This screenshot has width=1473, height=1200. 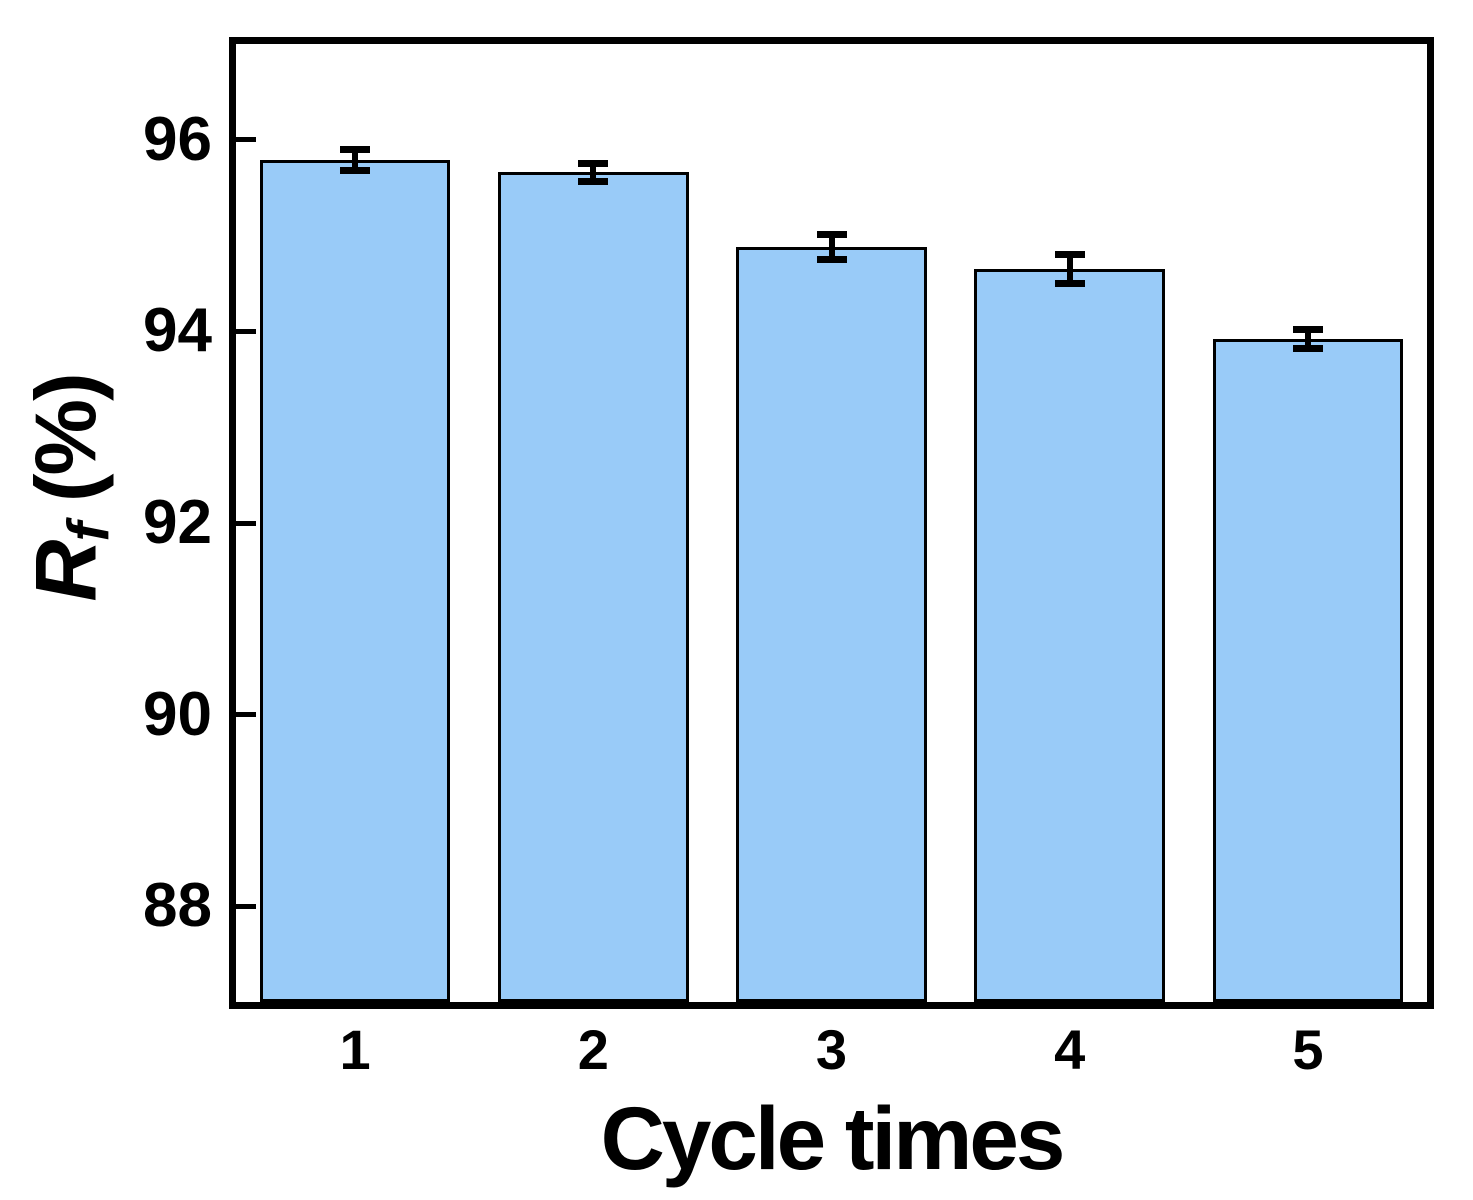 I want to click on x-tick-label-4: 4, so click(x=1070, y=1049).